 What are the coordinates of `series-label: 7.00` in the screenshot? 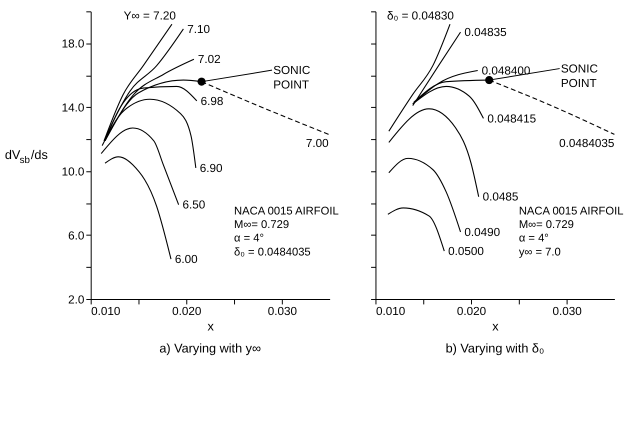 It's located at (318, 143).